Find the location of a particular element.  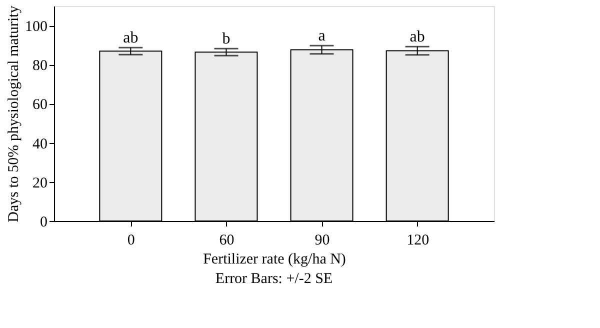

y-tick-label: 40 is located at coordinates (40, 144).